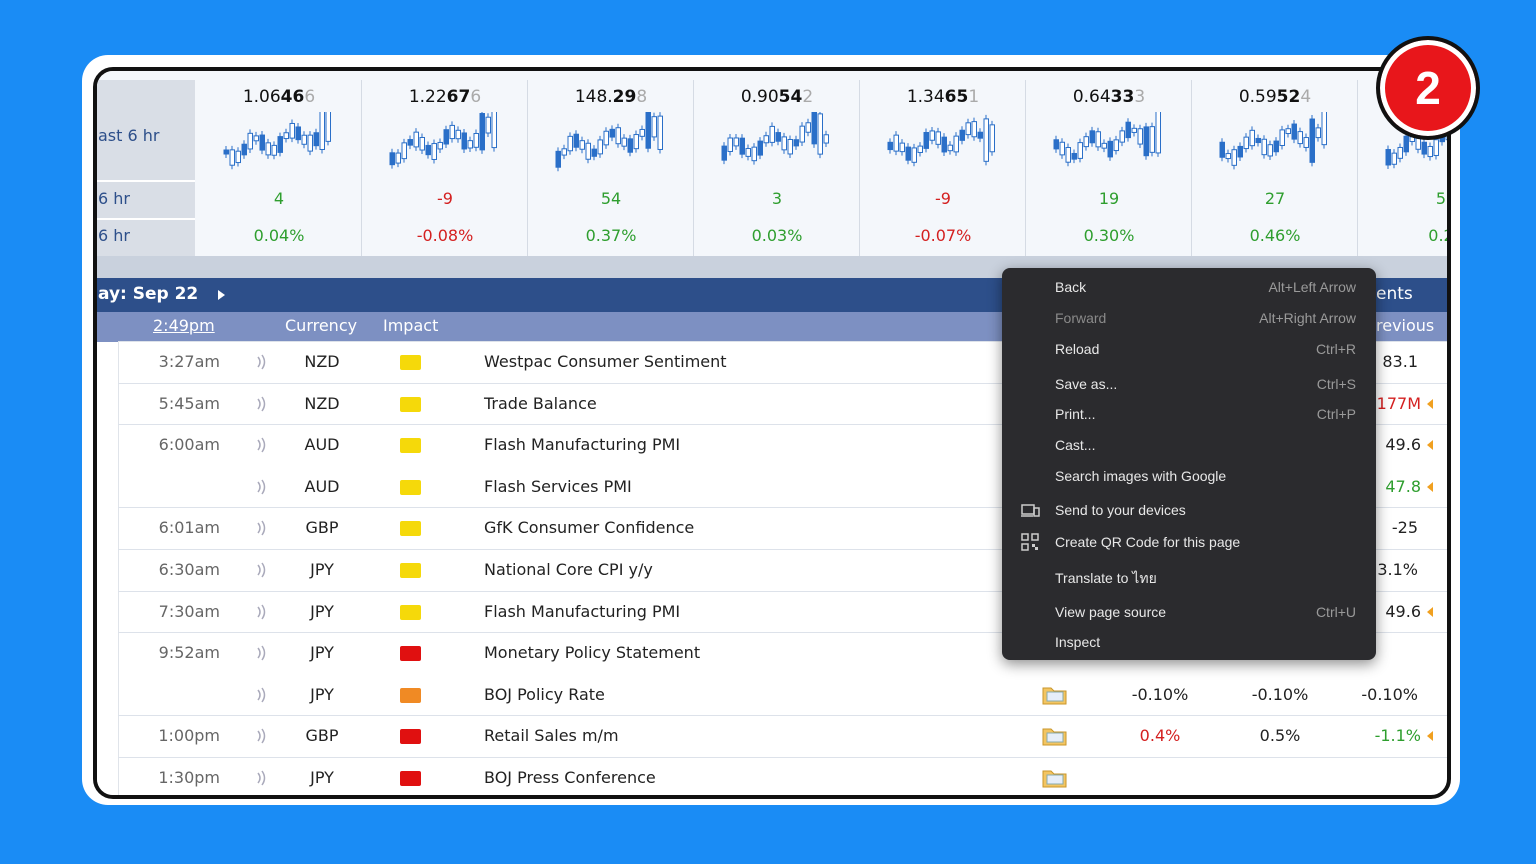 The width and height of the screenshot is (1536, 864). What do you see at coordinates (1405, 325) in the screenshot?
I see `col-previous: revious` at bounding box center [1405, 325].